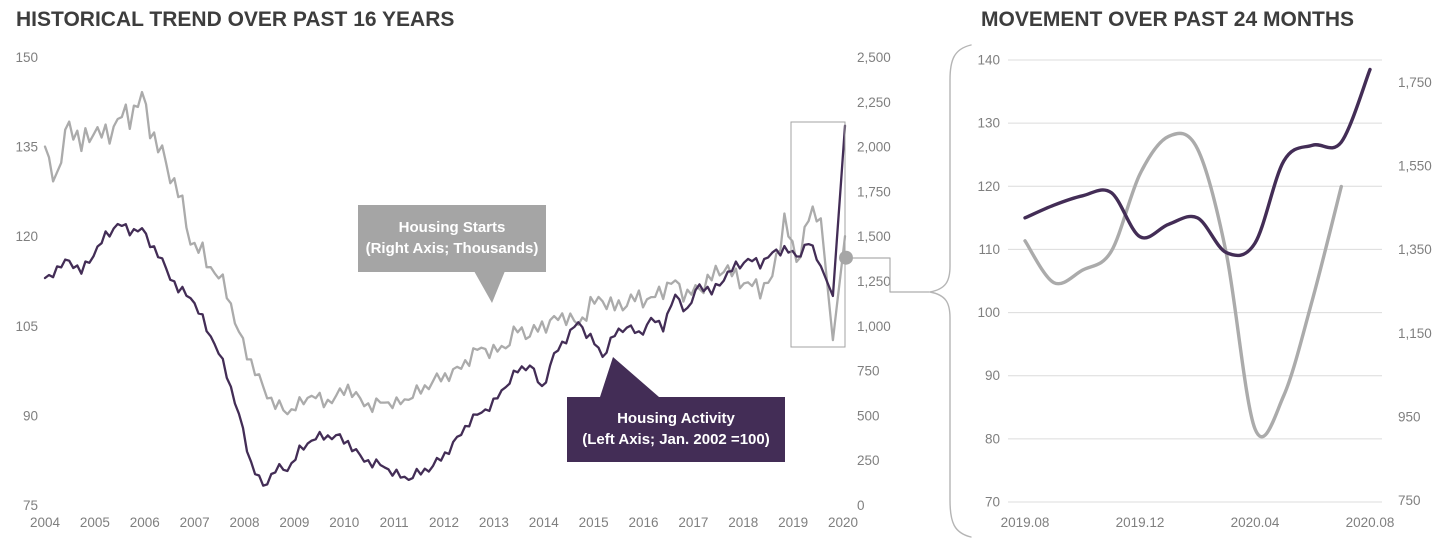 The height and width of the screenshot is (538, 1435). Describe the element at coordinates (676, 419) in the screenshot. I see `housing-activity-callout-line1: Housing Activity` at that location.